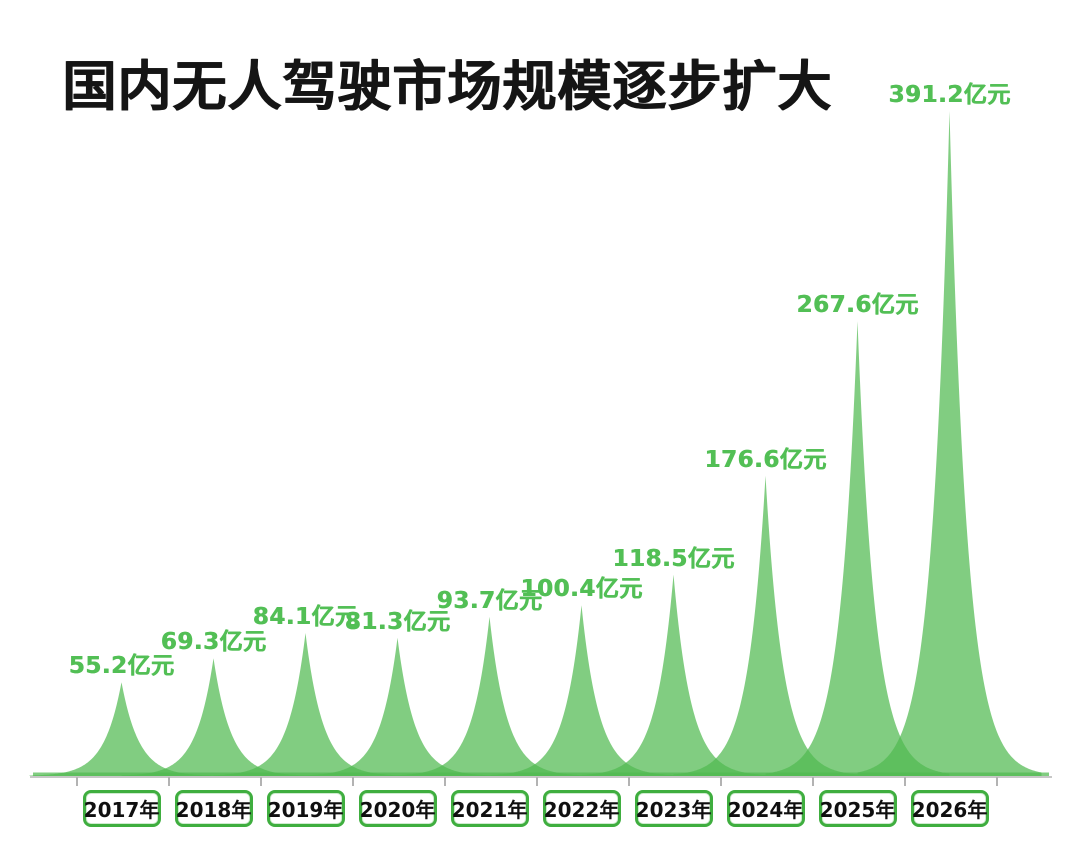 This screenshot has height=866, width=1080. I want to click on peak-2018年, so click(213, 717).